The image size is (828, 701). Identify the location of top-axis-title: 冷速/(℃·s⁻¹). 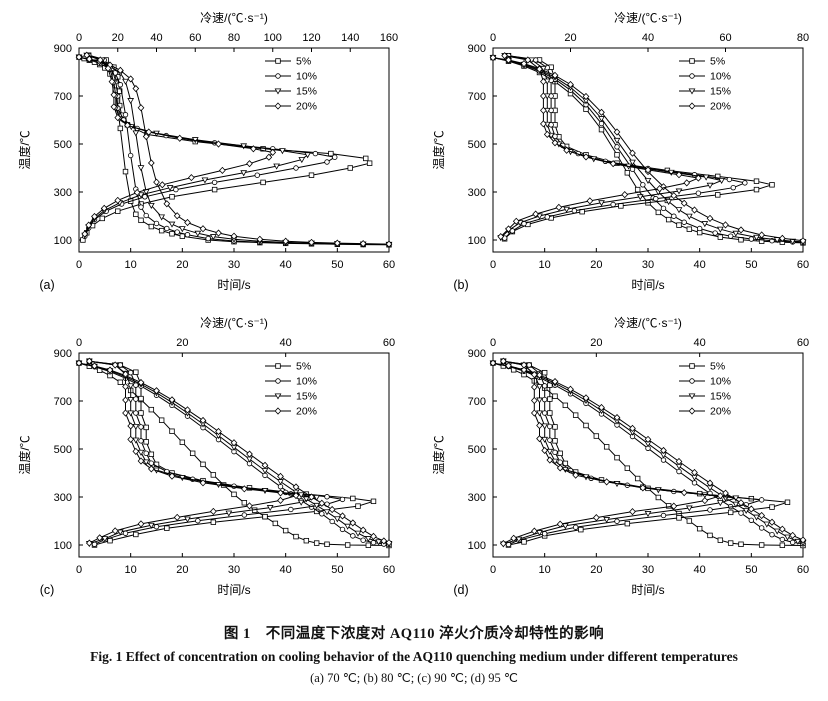
(234, 323).